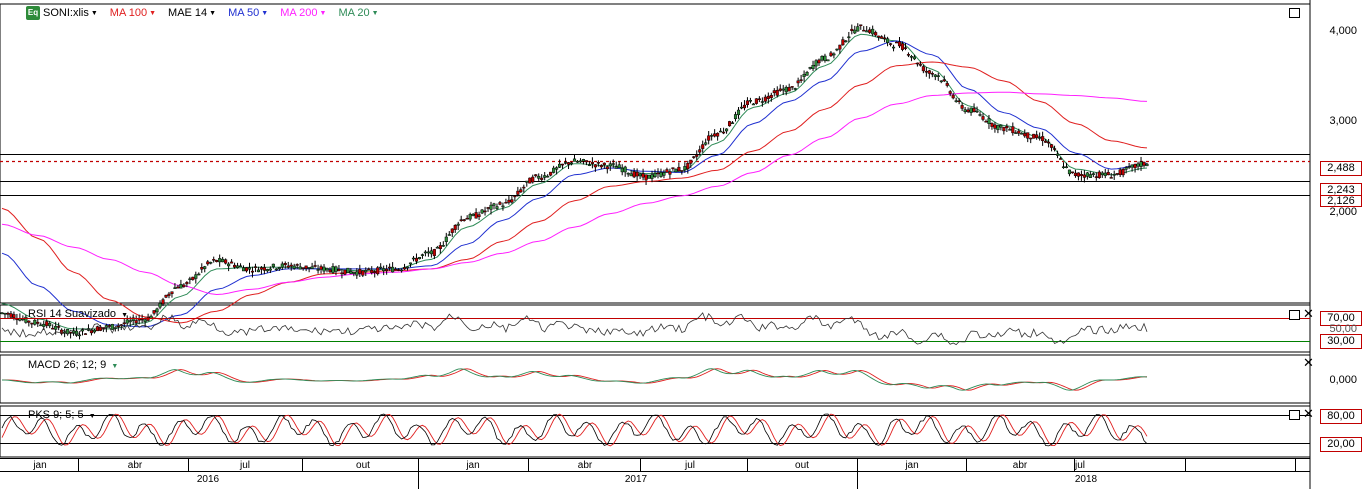 The width and height of the screenshot is (1366, 489). I want to click on indicator-label: MA 100, so click(128, 13).